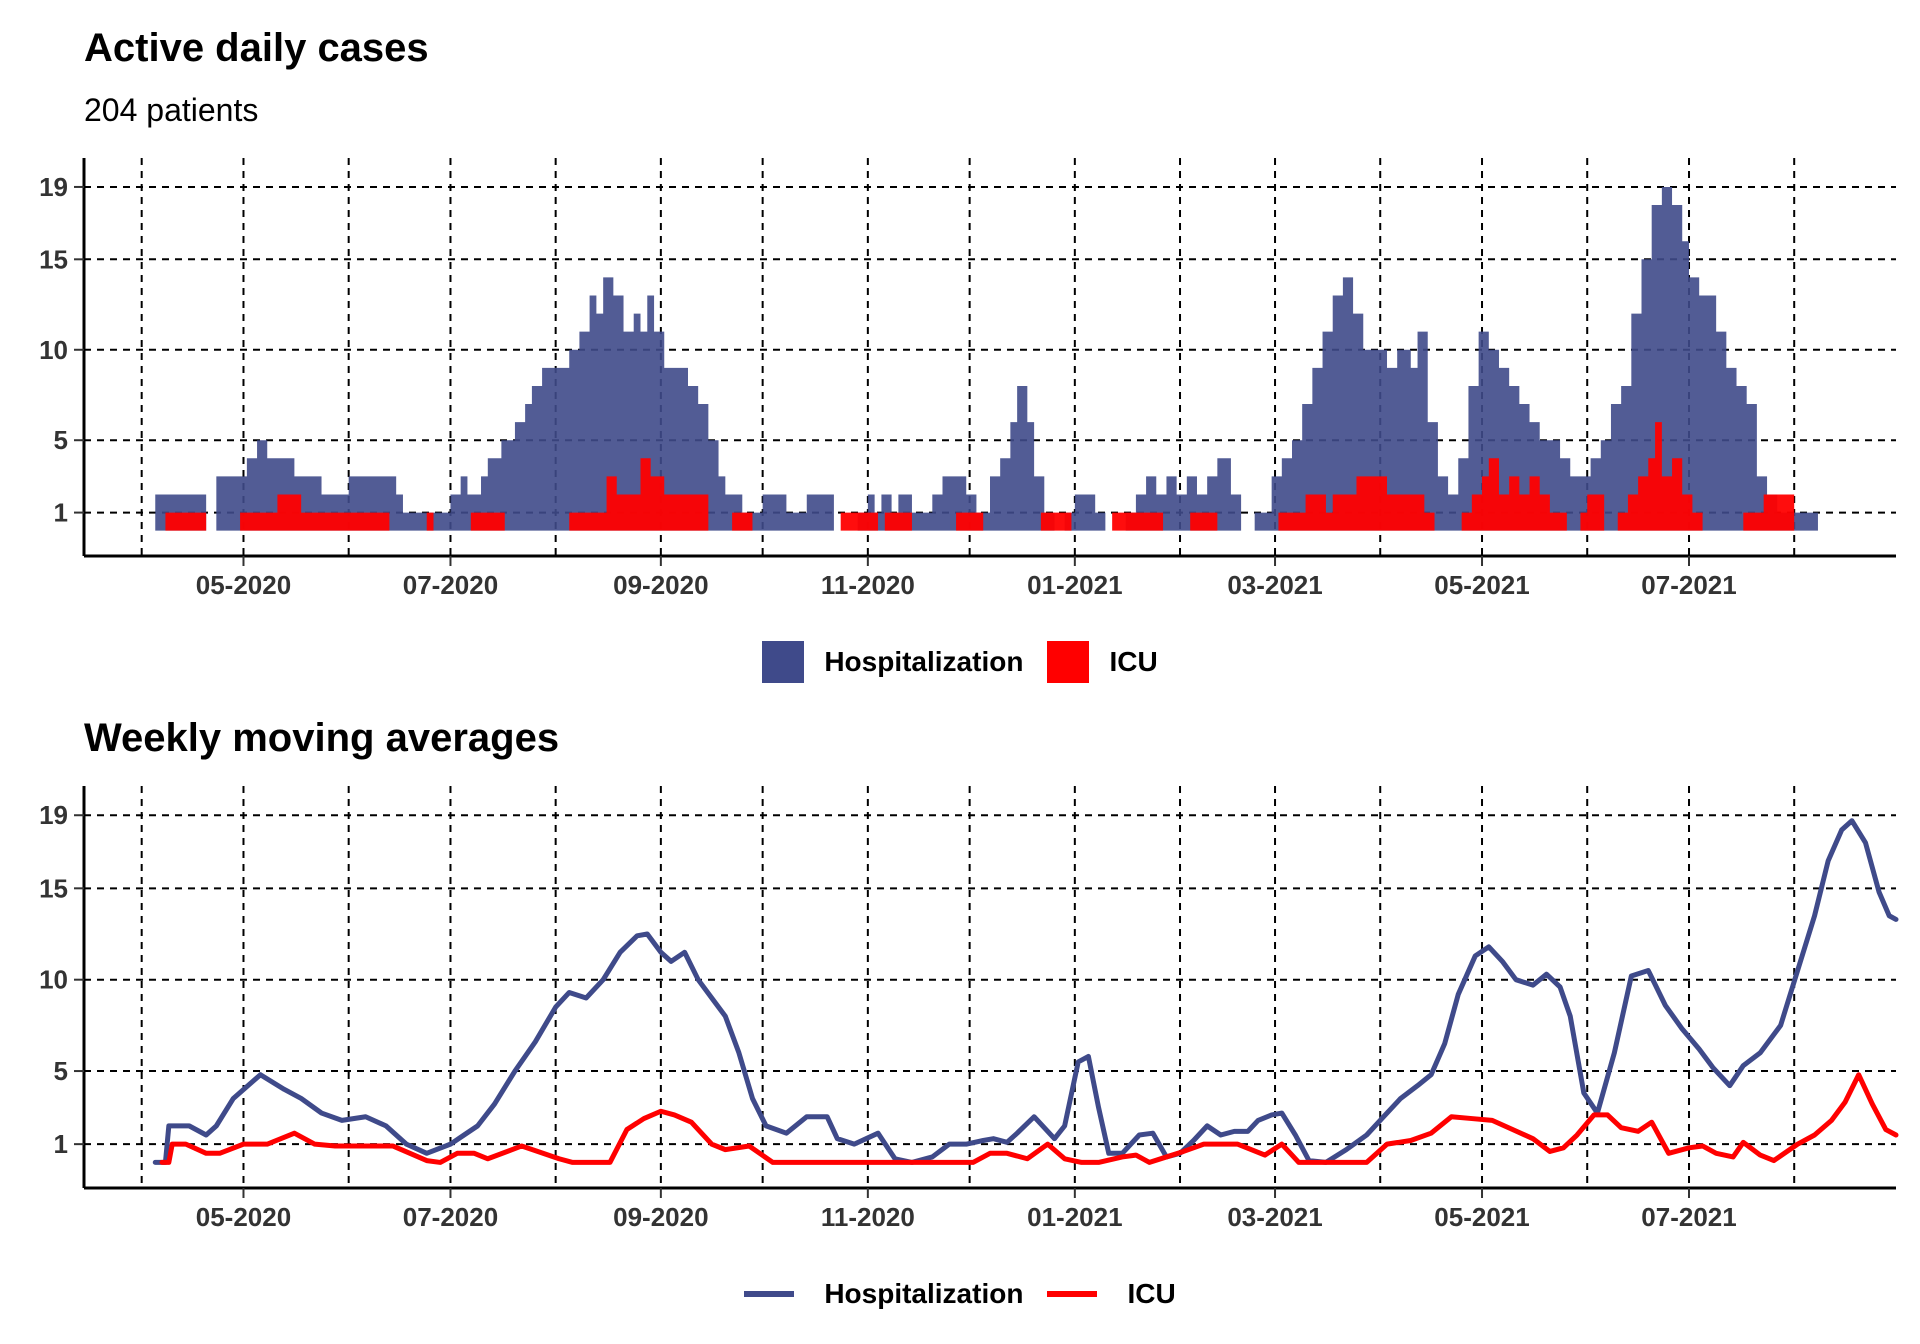 This screenshot has width=1920, height=1344. What do you see at coordinates (783, 662) in the screenshot?
I see `legend-swatch-hospitalization` at bounding box center [783, 662].